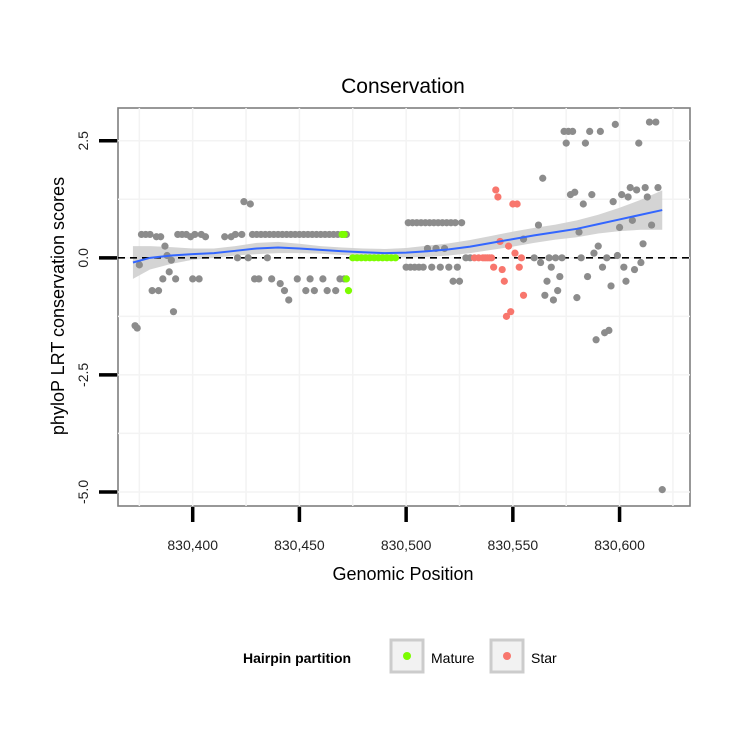  Describe the element at coordinates (403, 86) in the screenshot. I see `chart-title: Conservation` at that location.